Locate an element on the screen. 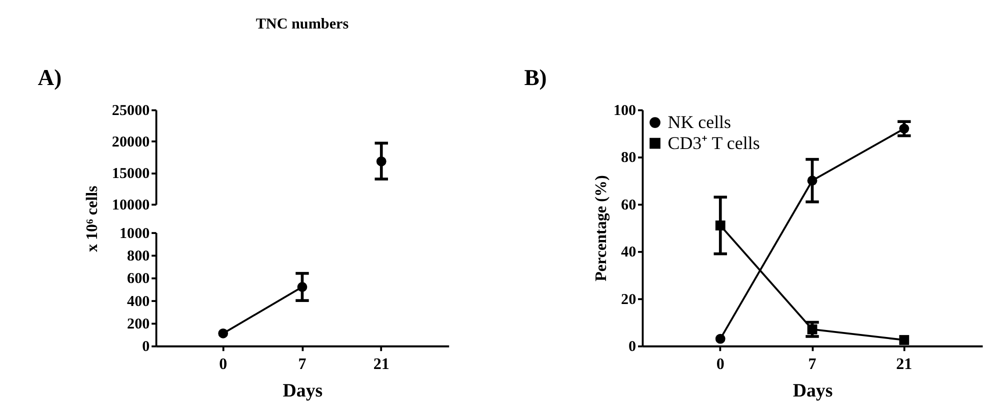  y-axis-title: x 10⁶ cells is located at coordinates (92, 219).